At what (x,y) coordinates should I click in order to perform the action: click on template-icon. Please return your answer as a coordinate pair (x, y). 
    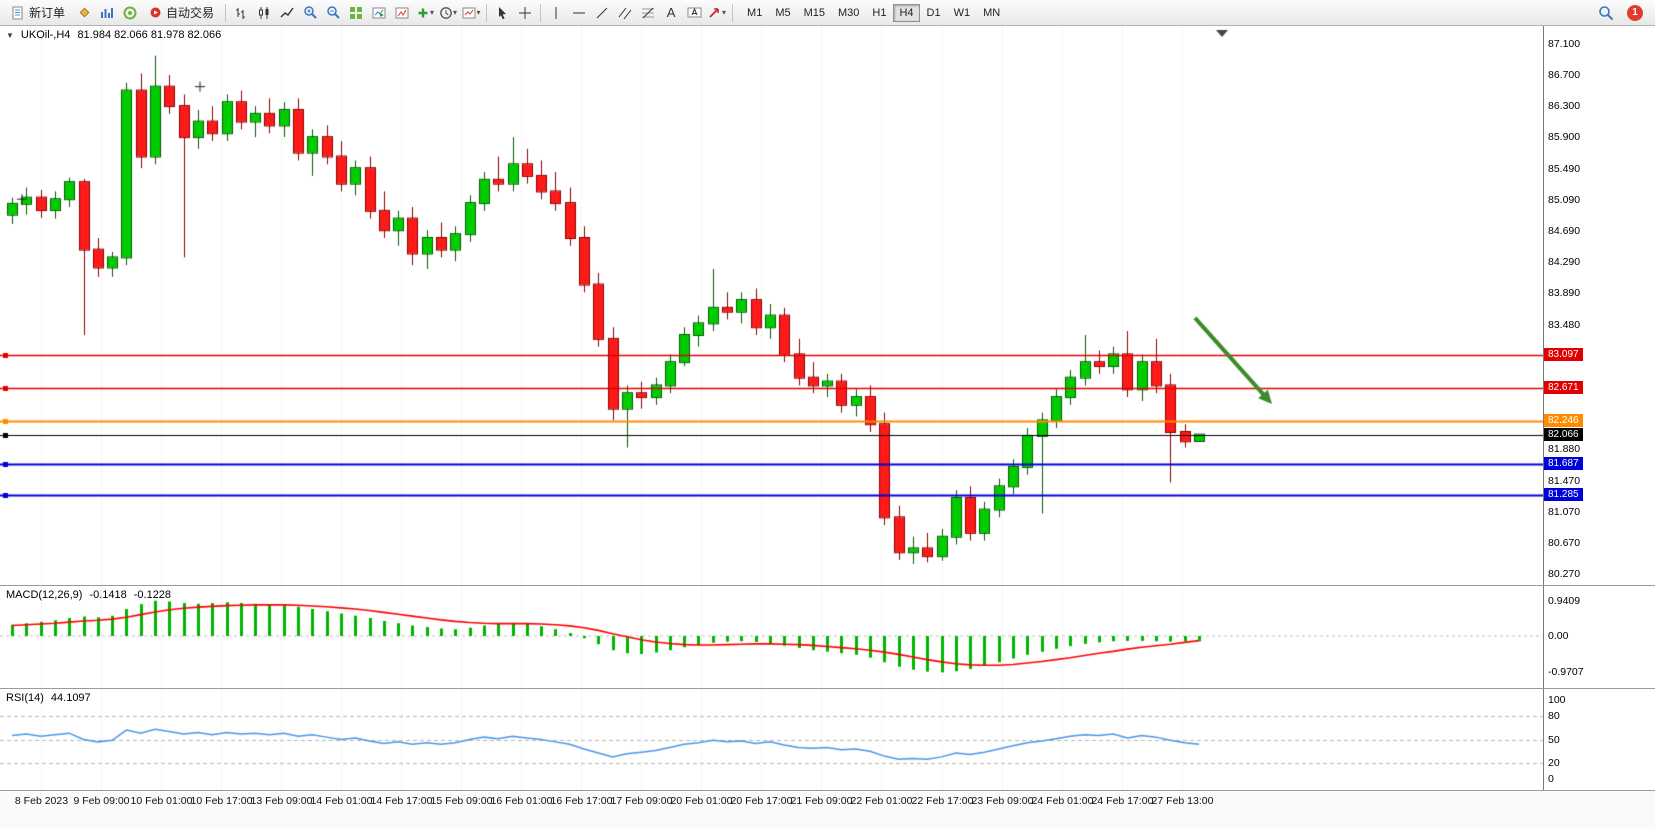
    Looking at the image, I should click on (469, 13).